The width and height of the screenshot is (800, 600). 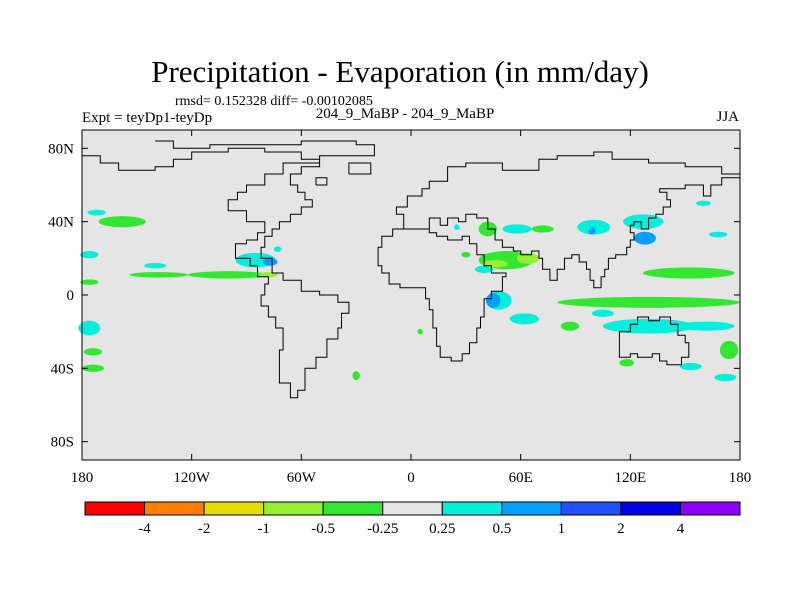 What do you see at coordinates (501, 529) in the screenshot?
I see `colorbar-label: 0.5` at bounding box center [501, 529].